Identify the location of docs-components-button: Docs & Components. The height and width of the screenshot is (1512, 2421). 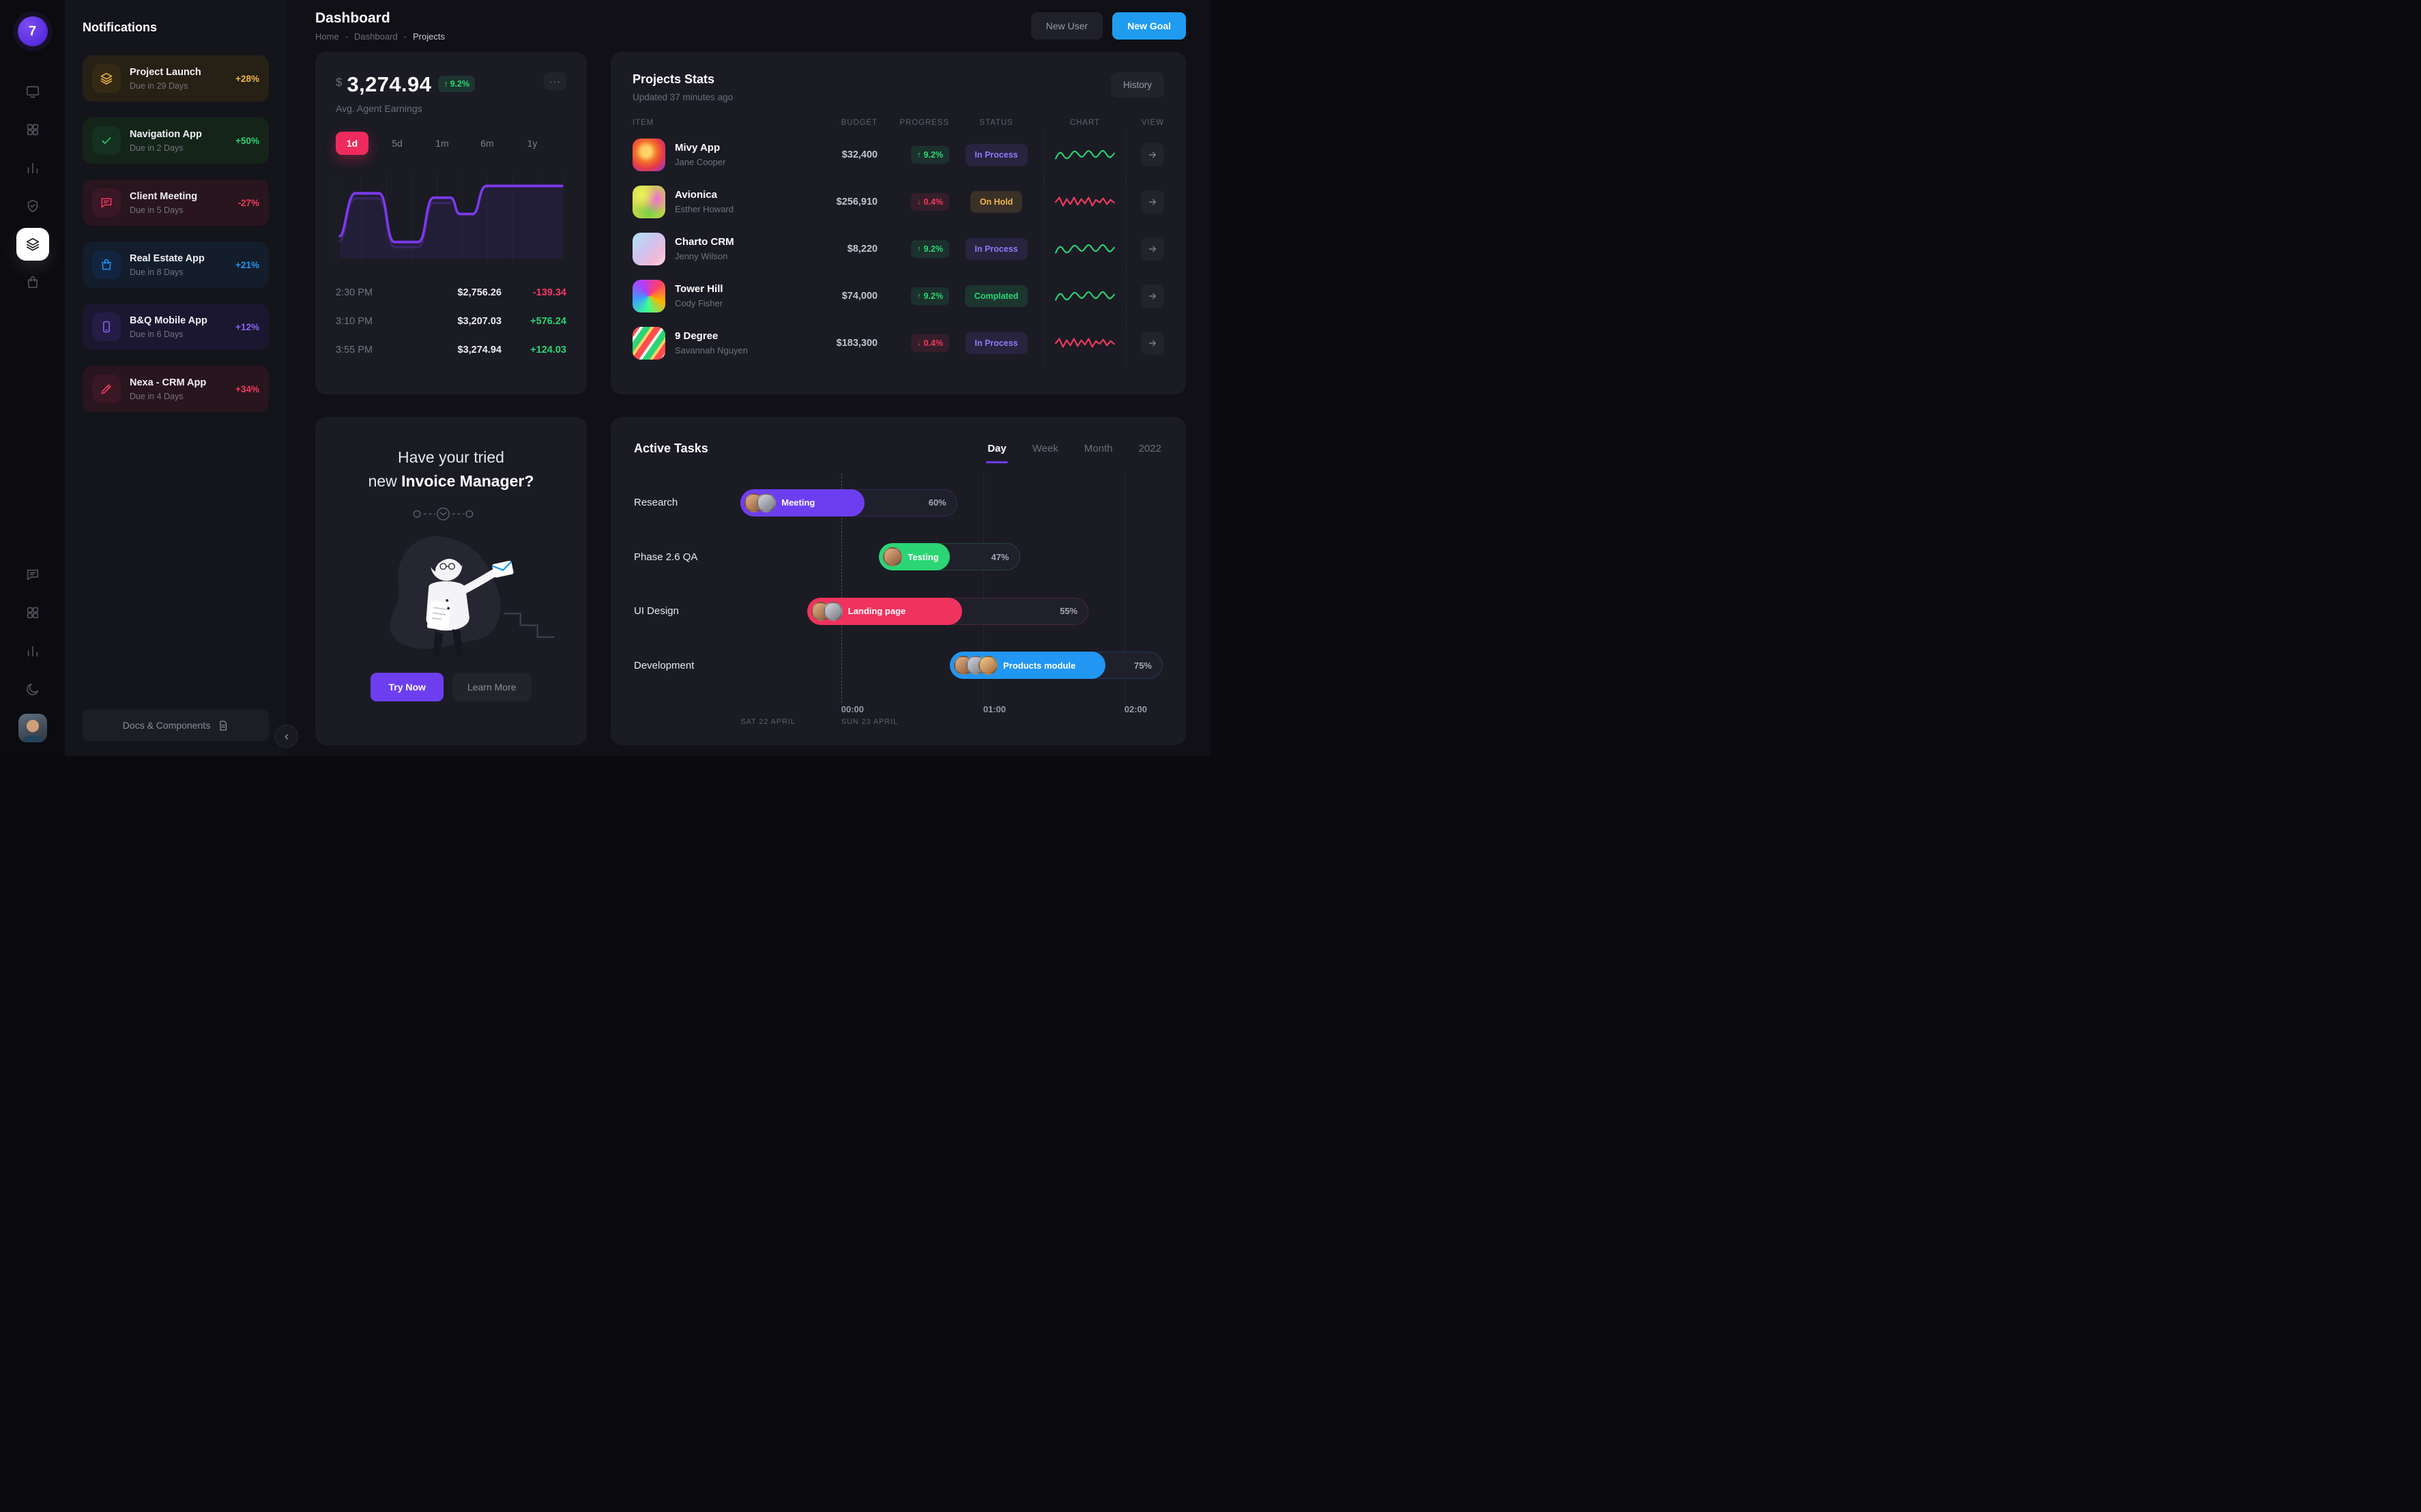
(176, 725).